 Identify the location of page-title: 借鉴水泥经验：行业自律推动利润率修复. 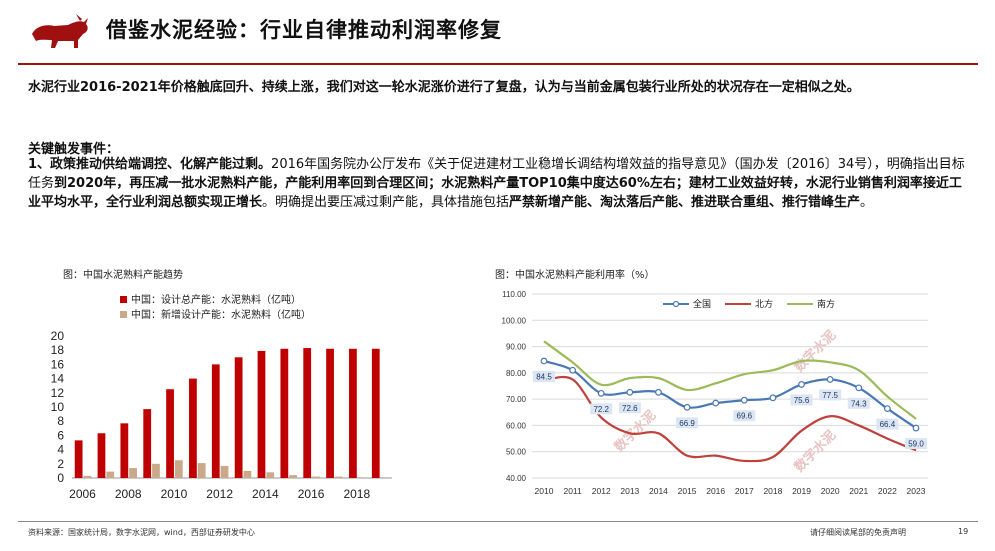
(304, 30).